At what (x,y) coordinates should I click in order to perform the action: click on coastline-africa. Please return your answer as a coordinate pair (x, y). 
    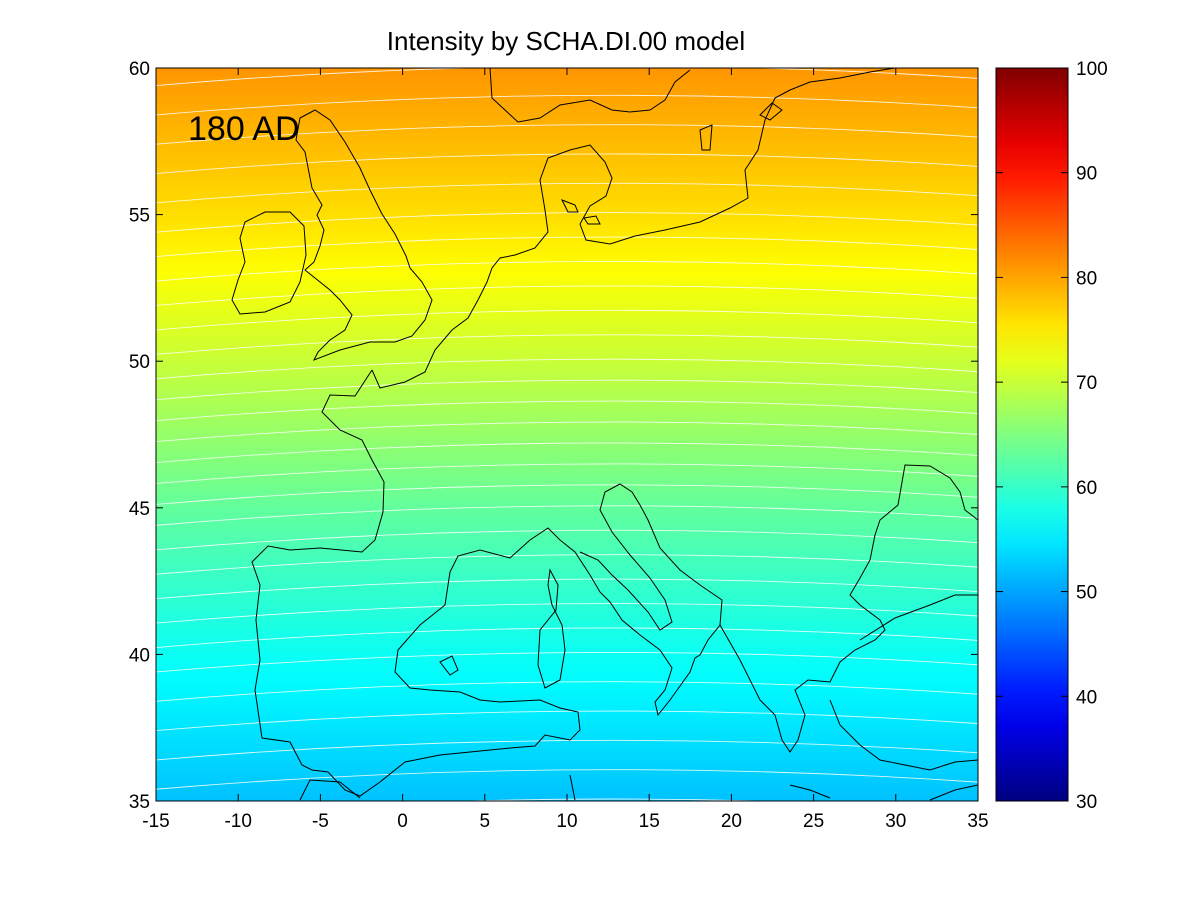
    Looking at the image, I should click on (638, 787).